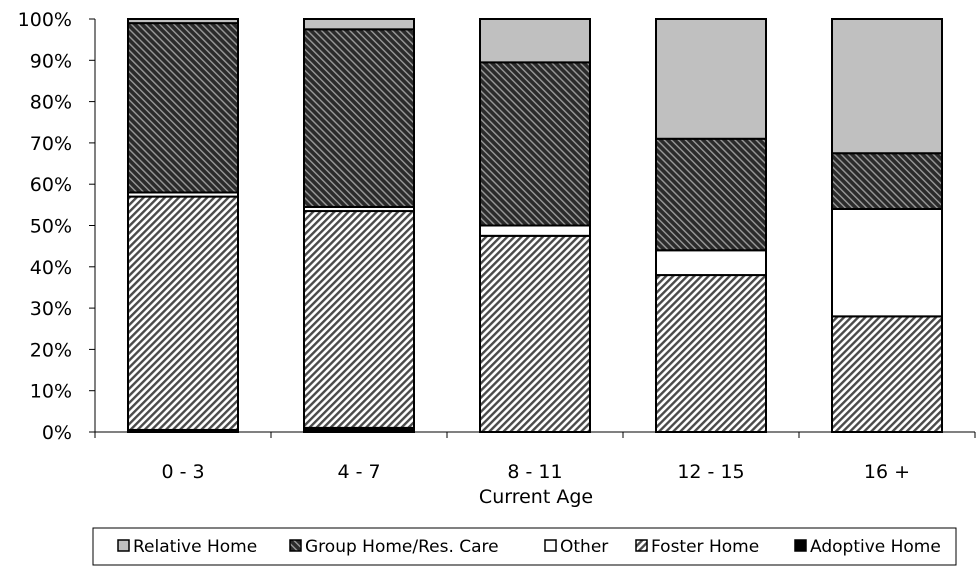  What do you see at coordinates (195, 547) in the screenshot?
I see `legend-label-relative-home: Relative Home` at bounding box center [195, 547].